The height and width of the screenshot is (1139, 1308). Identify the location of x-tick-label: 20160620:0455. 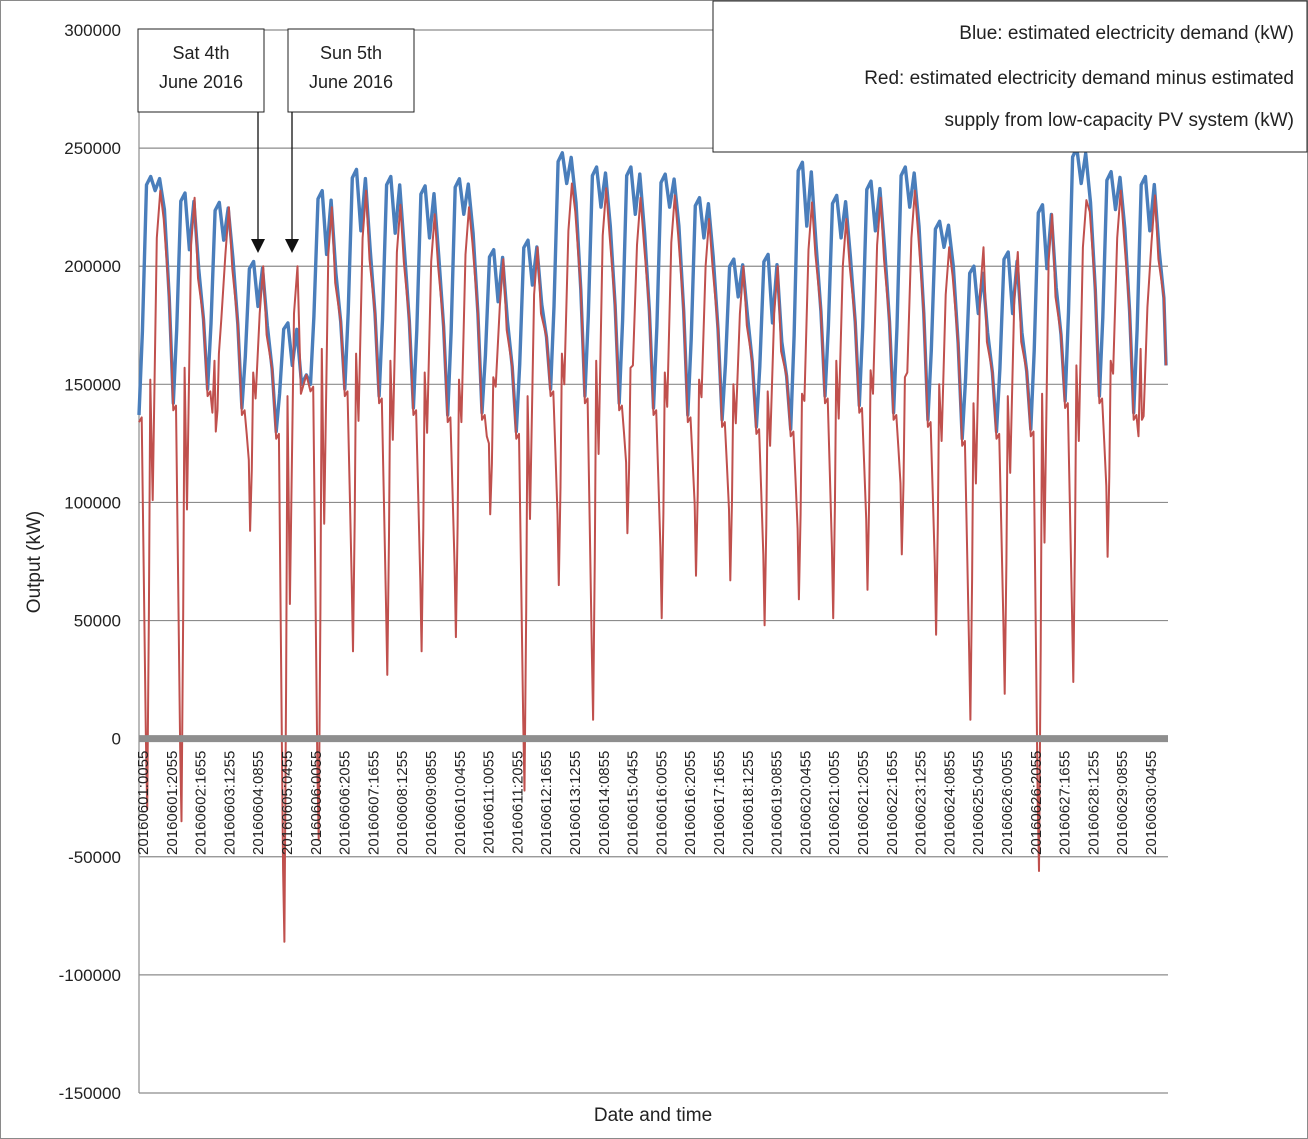
(805, 803).